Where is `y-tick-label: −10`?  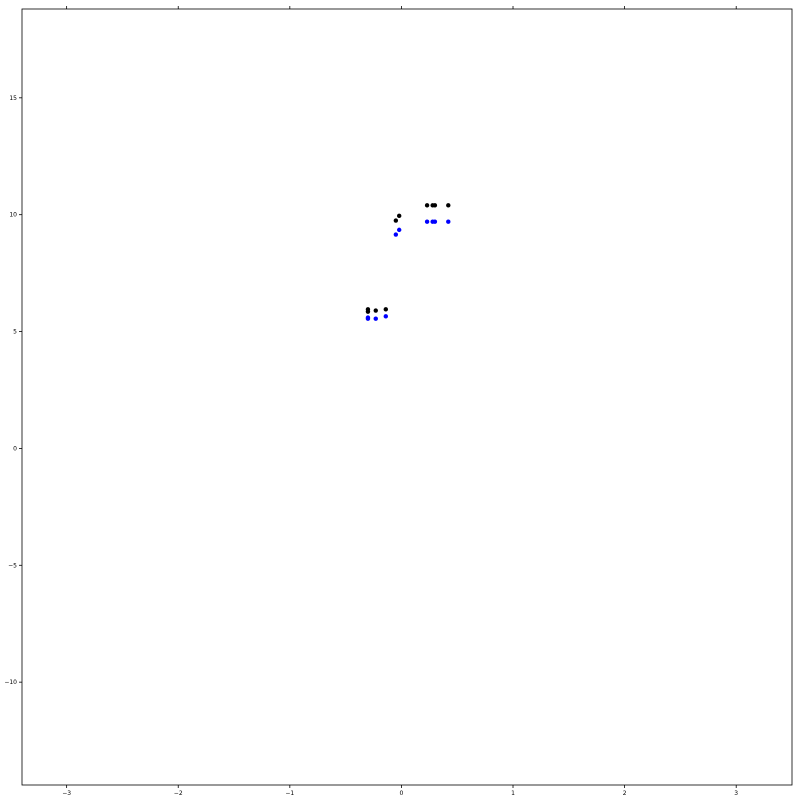
y-tick-label: −10 is located at coordinates (10, 682).